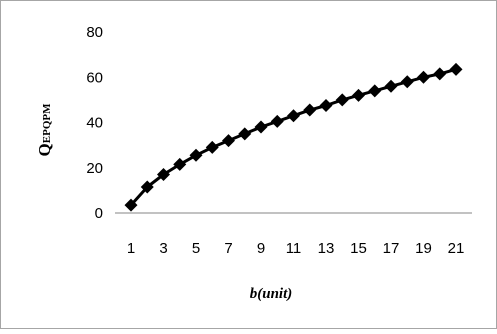  Describe the element at coordinates (163, 248) in the screenshot. I see `x-tick-label: 3` at that location.